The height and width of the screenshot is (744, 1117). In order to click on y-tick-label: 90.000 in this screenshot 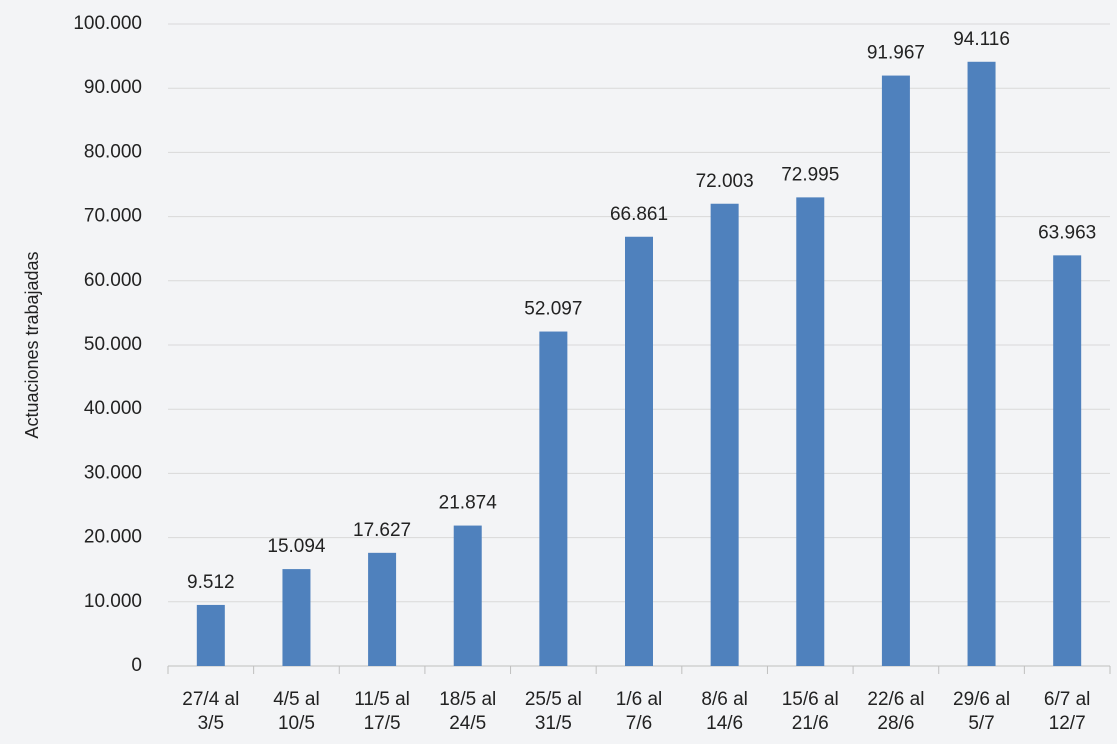, I will do `click(113, 87)`.